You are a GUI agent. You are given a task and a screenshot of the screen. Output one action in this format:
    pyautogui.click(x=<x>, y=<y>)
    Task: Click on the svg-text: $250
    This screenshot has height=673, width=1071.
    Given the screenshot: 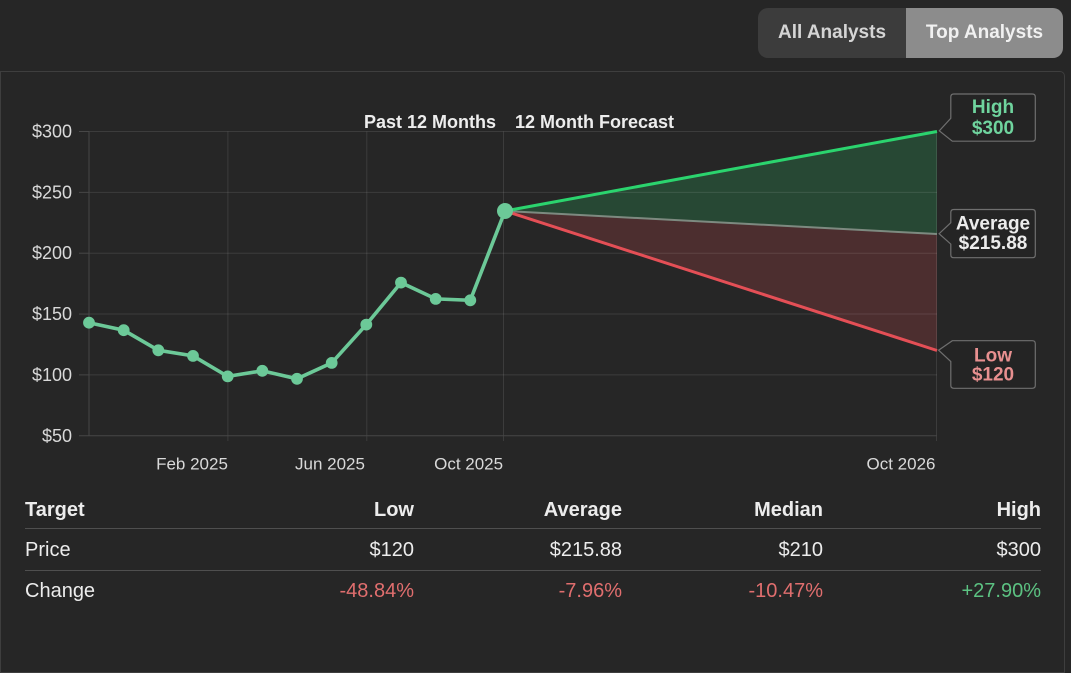 What is the action you would take?
    pyautogui.click(x=52, y=192)
    